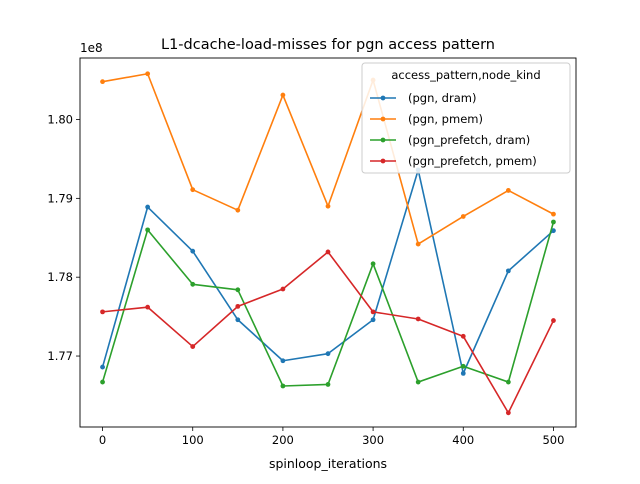 This screenshot has width=640, height=484. I want to click on x-tick-label-1: 100, so click(193, 440).